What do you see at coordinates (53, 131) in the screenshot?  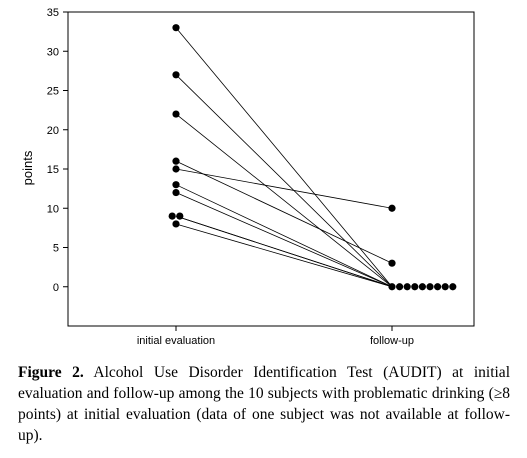 I see `y-tick-label: 20` at bounding box center [53, 131].